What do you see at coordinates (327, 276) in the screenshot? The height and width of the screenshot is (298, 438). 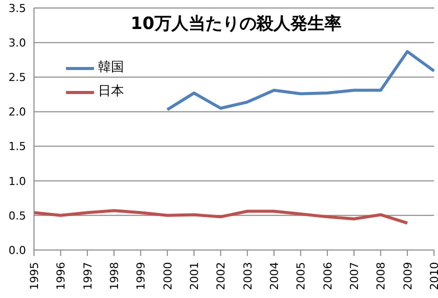 I see `x-tick-label: 2006` at bounding box center [327, 276].